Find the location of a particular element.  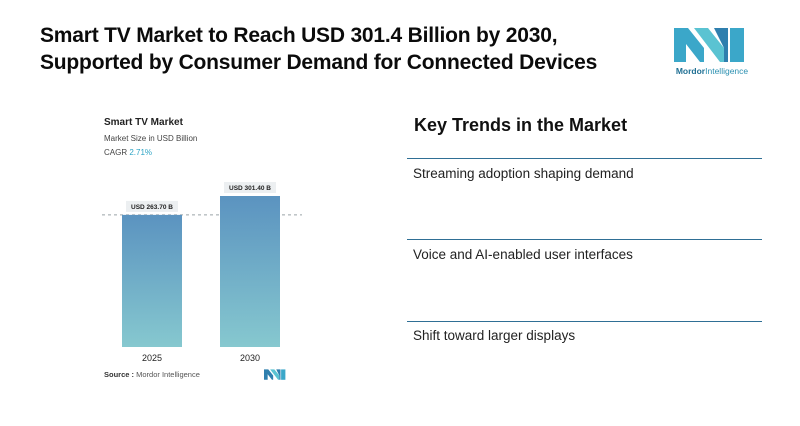

source-label: Source : is located at coordinates (119, 374).